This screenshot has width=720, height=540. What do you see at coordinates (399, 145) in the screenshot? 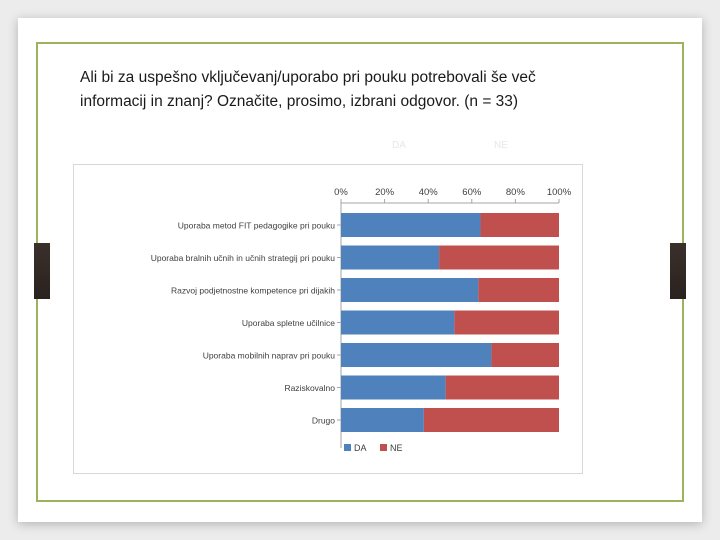
I see `faint-label-da: DA` at bounding box center [399, 145].